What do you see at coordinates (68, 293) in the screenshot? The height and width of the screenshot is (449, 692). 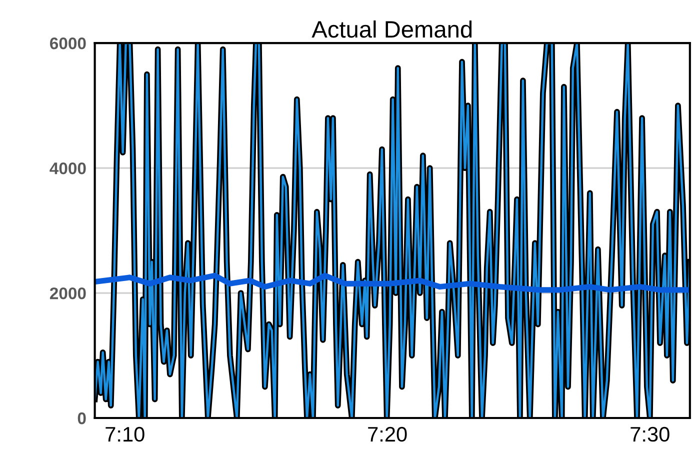 I see `y-tick-label: 2000` at bounding box center [68, 293].